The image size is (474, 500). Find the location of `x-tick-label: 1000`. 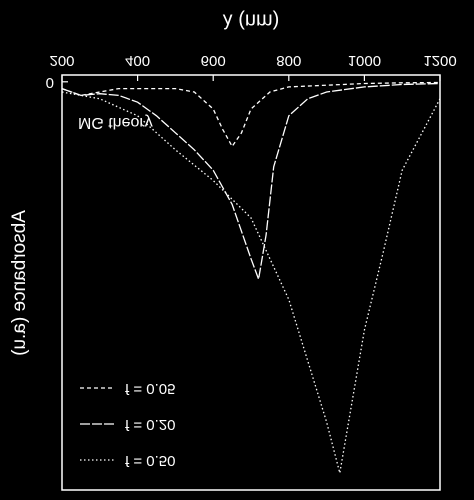

x-tick-label: 1000 is located at coordinates (364, 60).